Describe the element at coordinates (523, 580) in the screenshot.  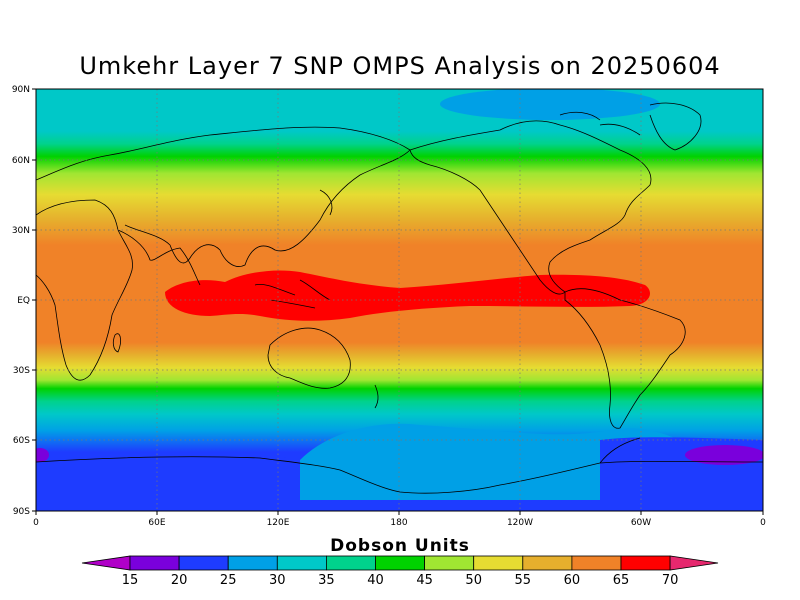
I see `colorbar-tick-label: 55` at that location.